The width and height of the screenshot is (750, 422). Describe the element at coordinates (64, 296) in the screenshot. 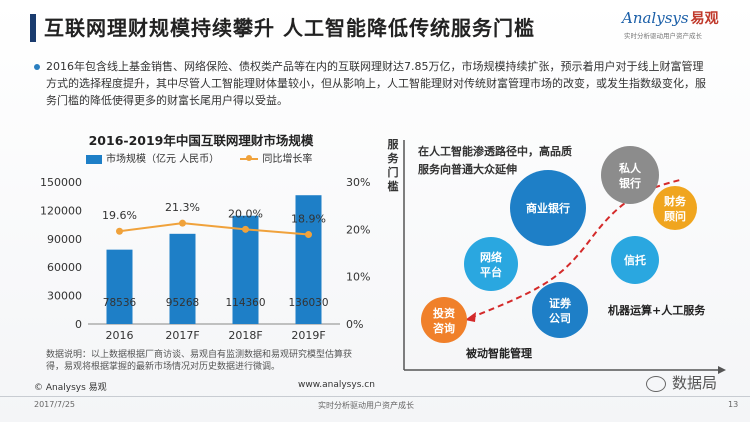

I see `y-left-tick-label: 30000` at that location.